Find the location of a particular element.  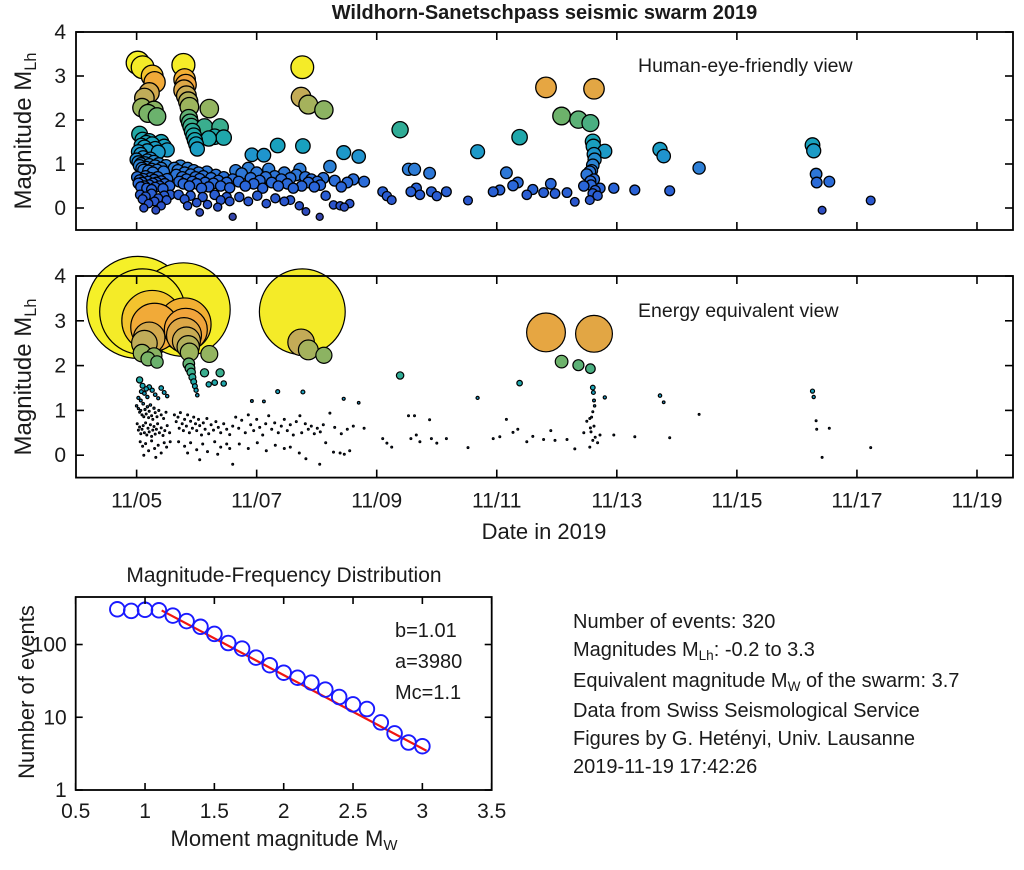

mfd-title: Magnitude-Frequency Distribution is located at coordinates (284, 575).